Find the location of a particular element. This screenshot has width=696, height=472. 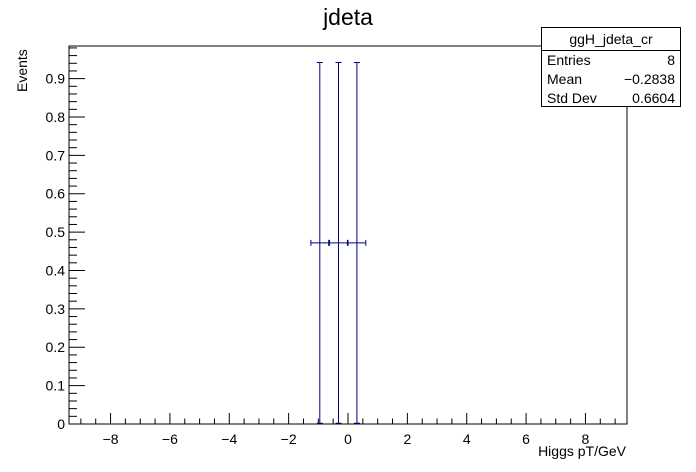

x-tick-label: −2 is located at coordinates (289, 439).